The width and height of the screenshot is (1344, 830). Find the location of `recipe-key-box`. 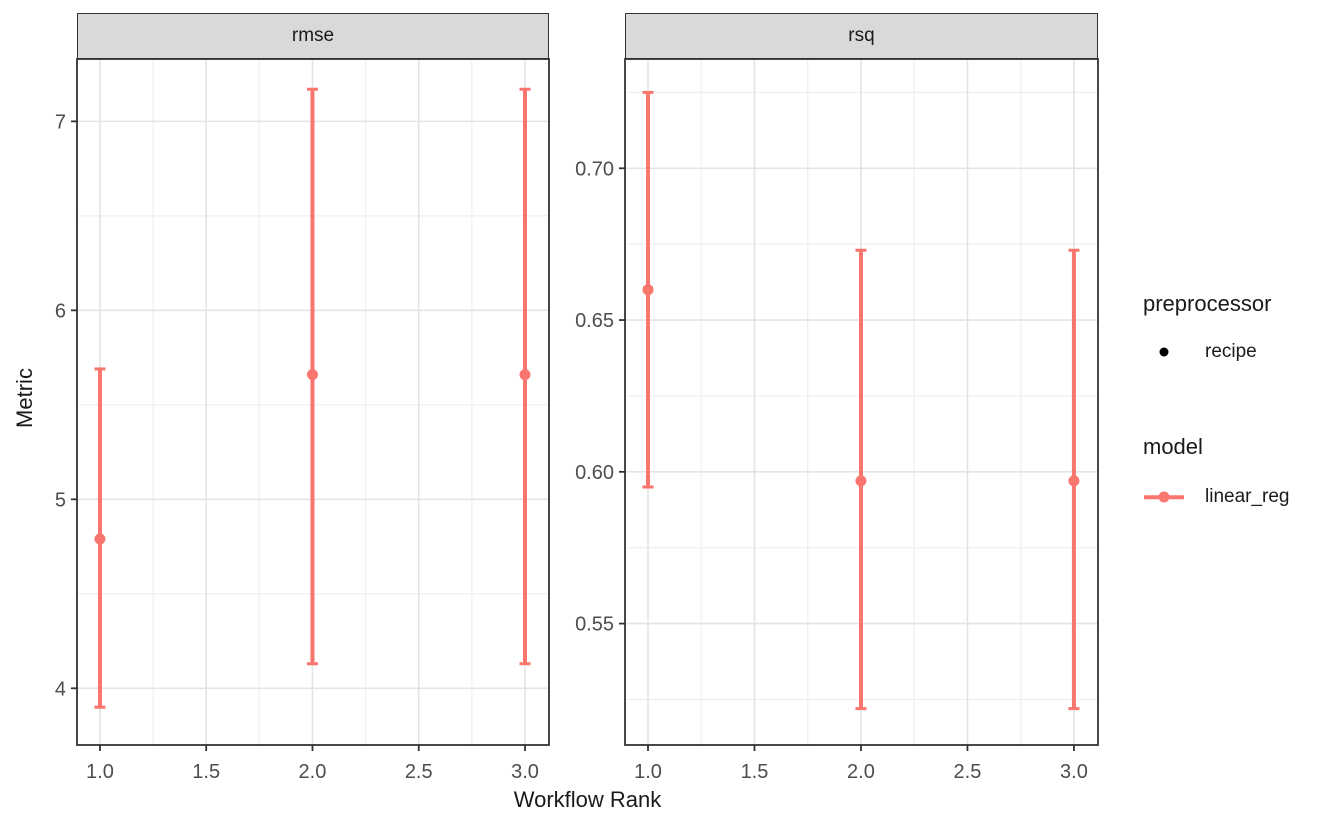

recipe-key-box is located at coordinates (1164, 352).